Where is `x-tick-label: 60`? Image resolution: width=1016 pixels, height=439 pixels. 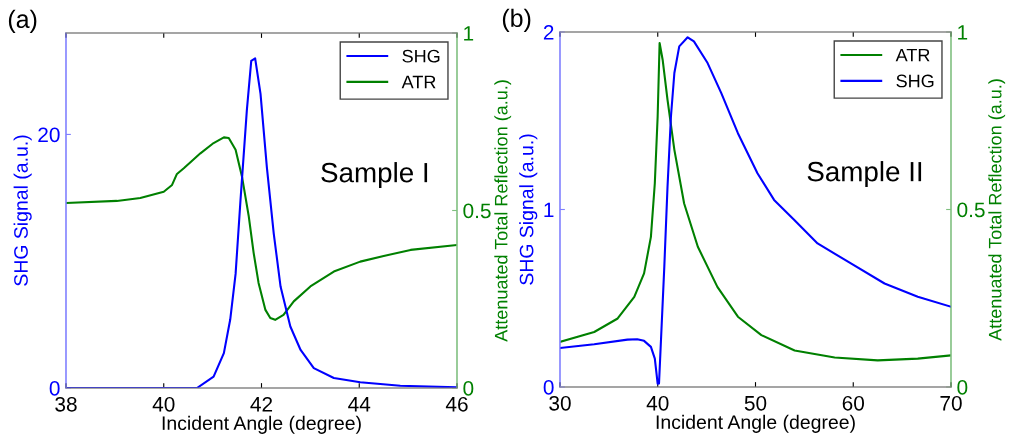 x-tick-label: 60 is located at coordinates (853, 403).